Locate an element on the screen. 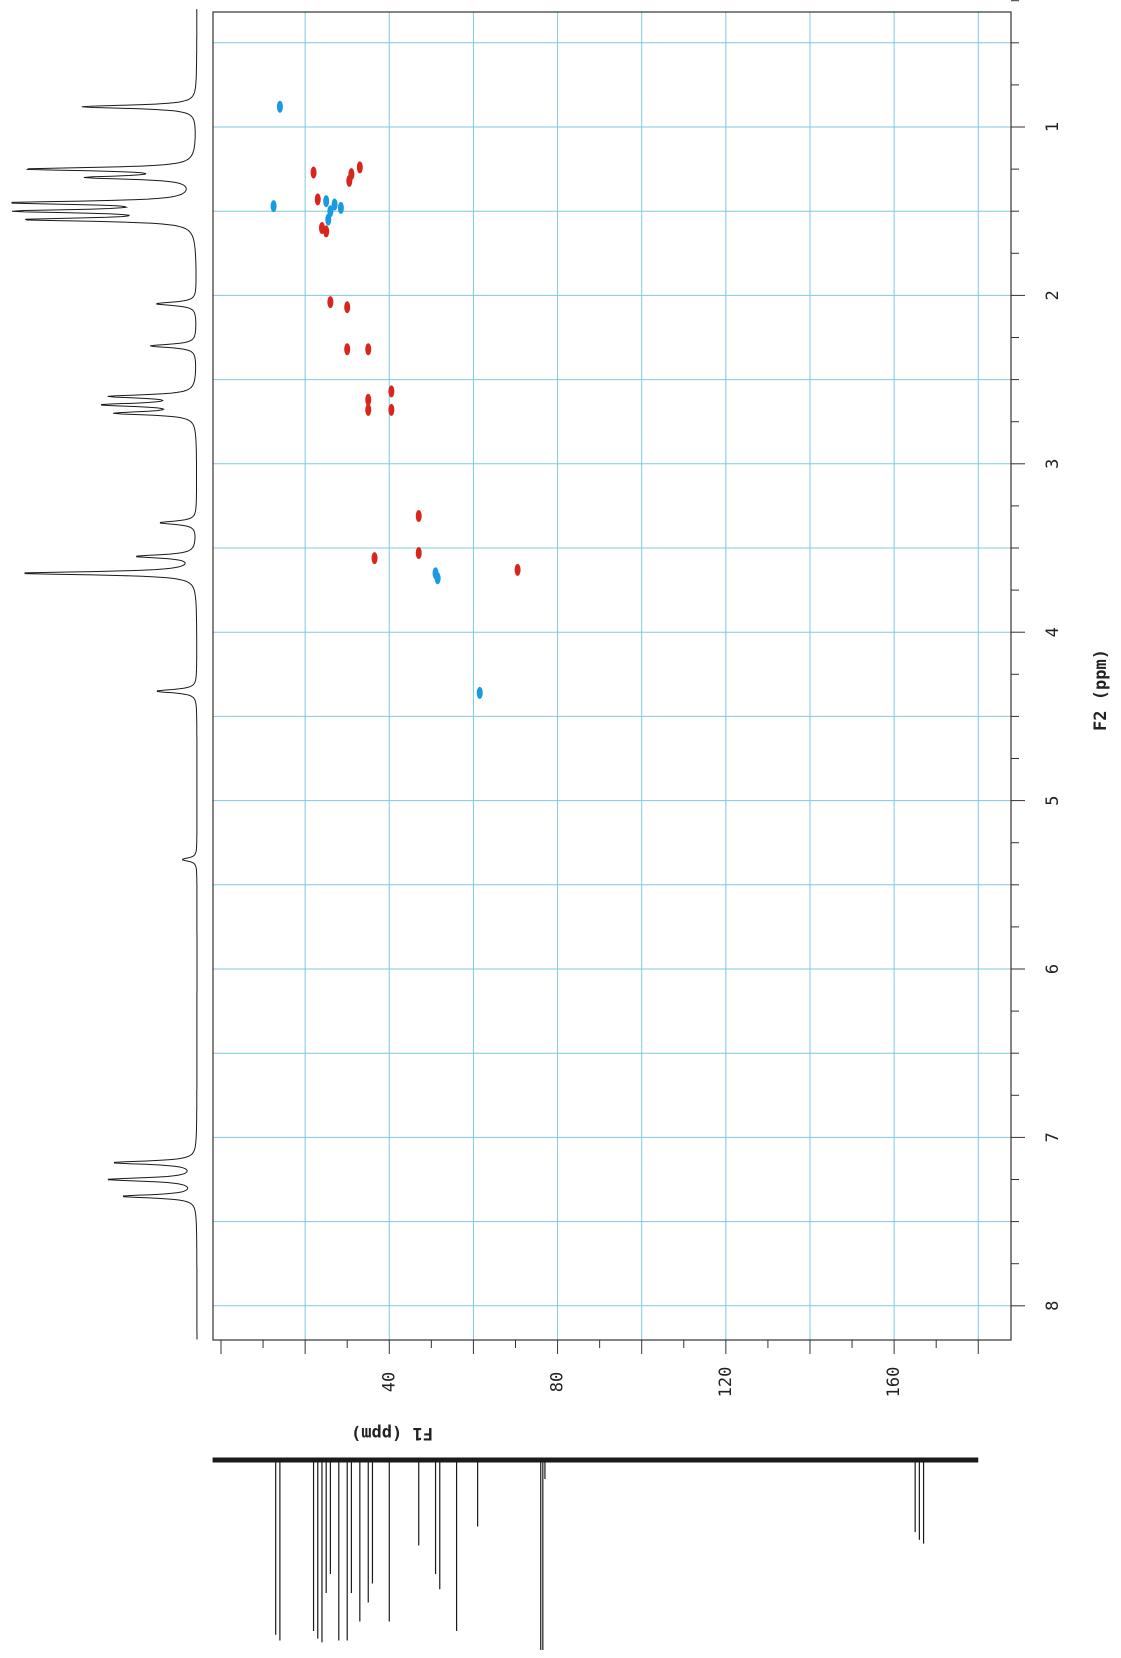  f1-tick-label: 120 is located at coordinates (726, 1382).